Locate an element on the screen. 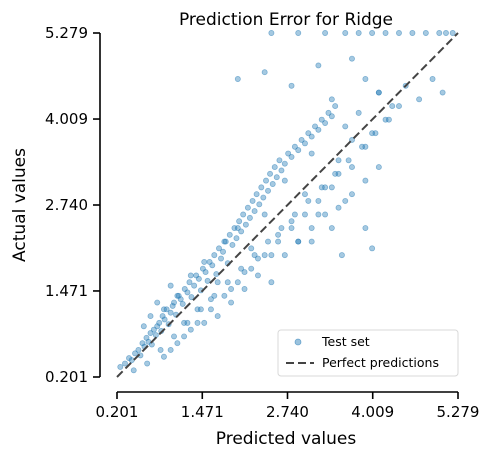 This screenshot has height=458, width=494. x-tick-label: 0.201 is located at coordinates (117, 412).